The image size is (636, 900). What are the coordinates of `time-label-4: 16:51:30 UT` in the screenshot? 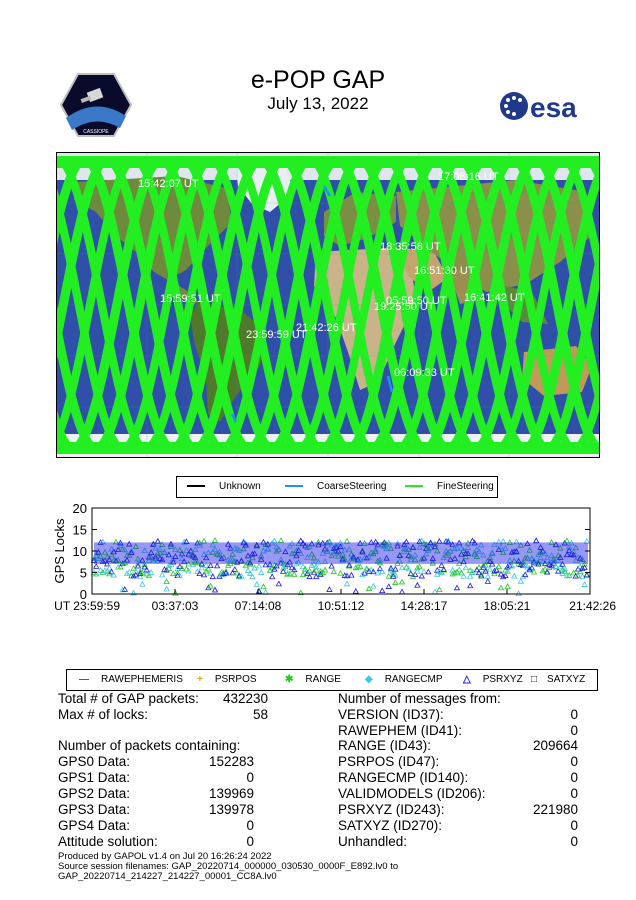 It's located at (444, 271).